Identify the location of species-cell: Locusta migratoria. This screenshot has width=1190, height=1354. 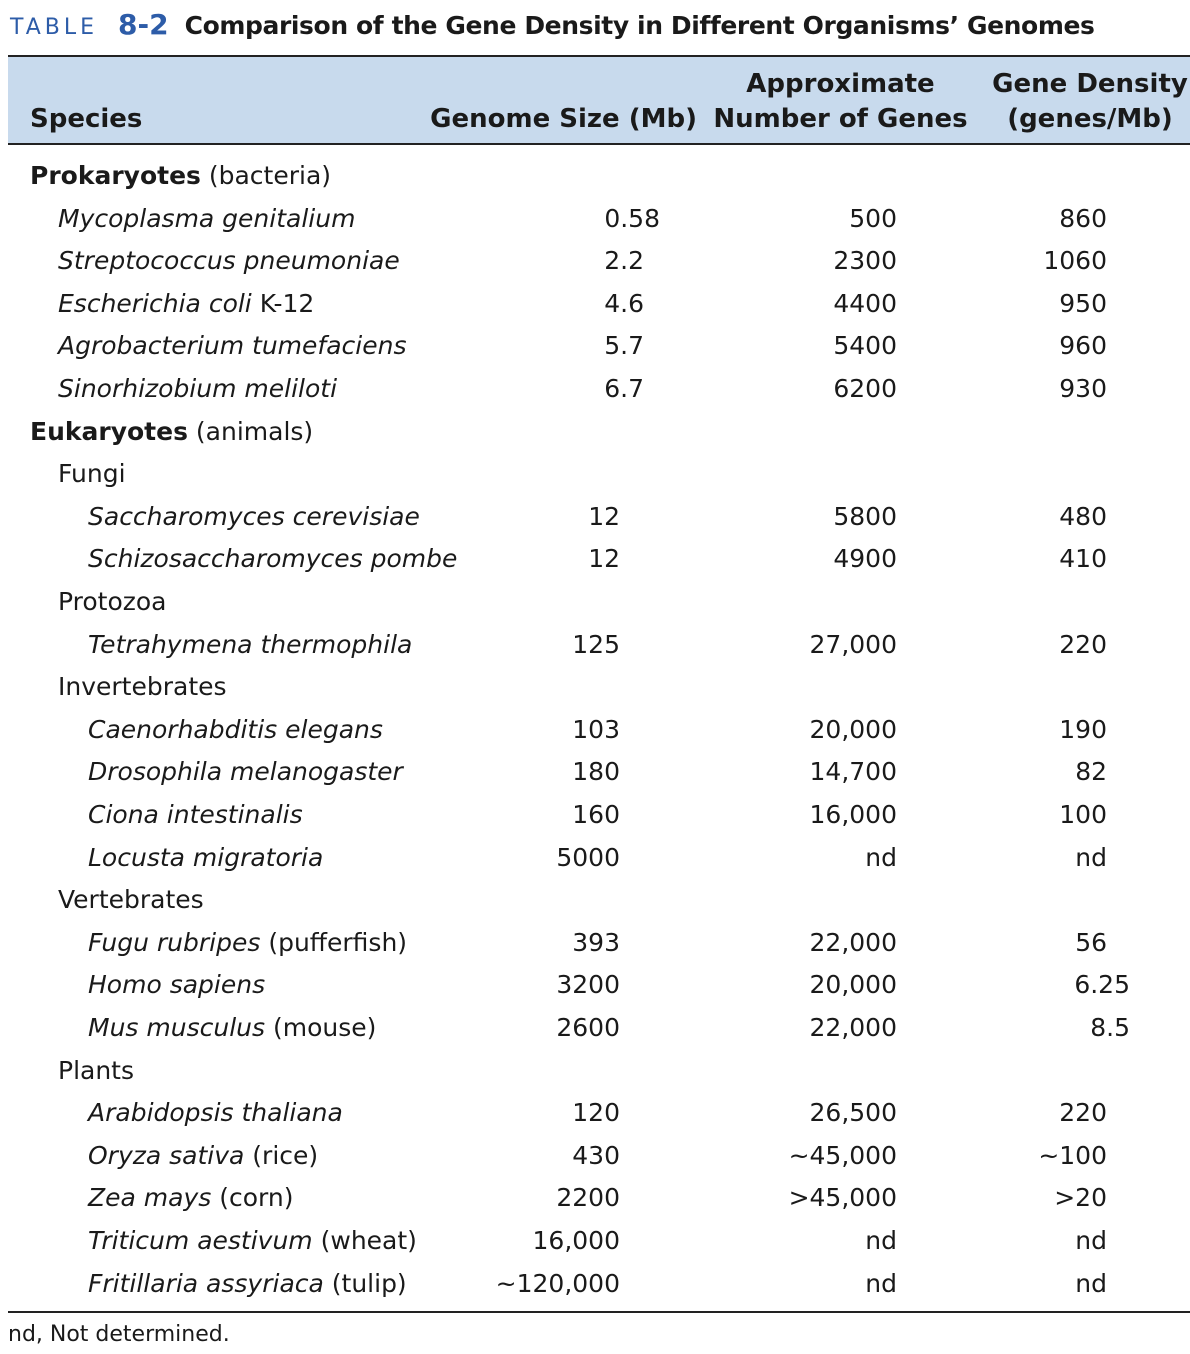
(205, 858).